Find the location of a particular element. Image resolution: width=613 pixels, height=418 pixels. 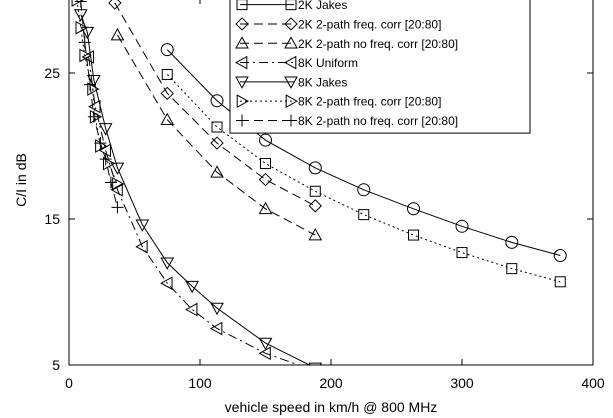

legend-label: 2K 2-path no freq. corr [20:80] is located at coordinates (378, 44).